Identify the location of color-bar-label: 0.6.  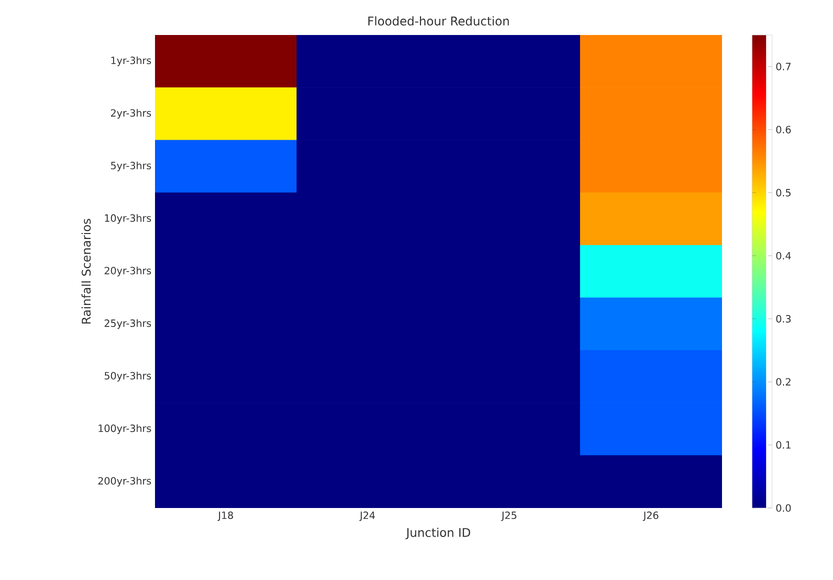
(783, 130).